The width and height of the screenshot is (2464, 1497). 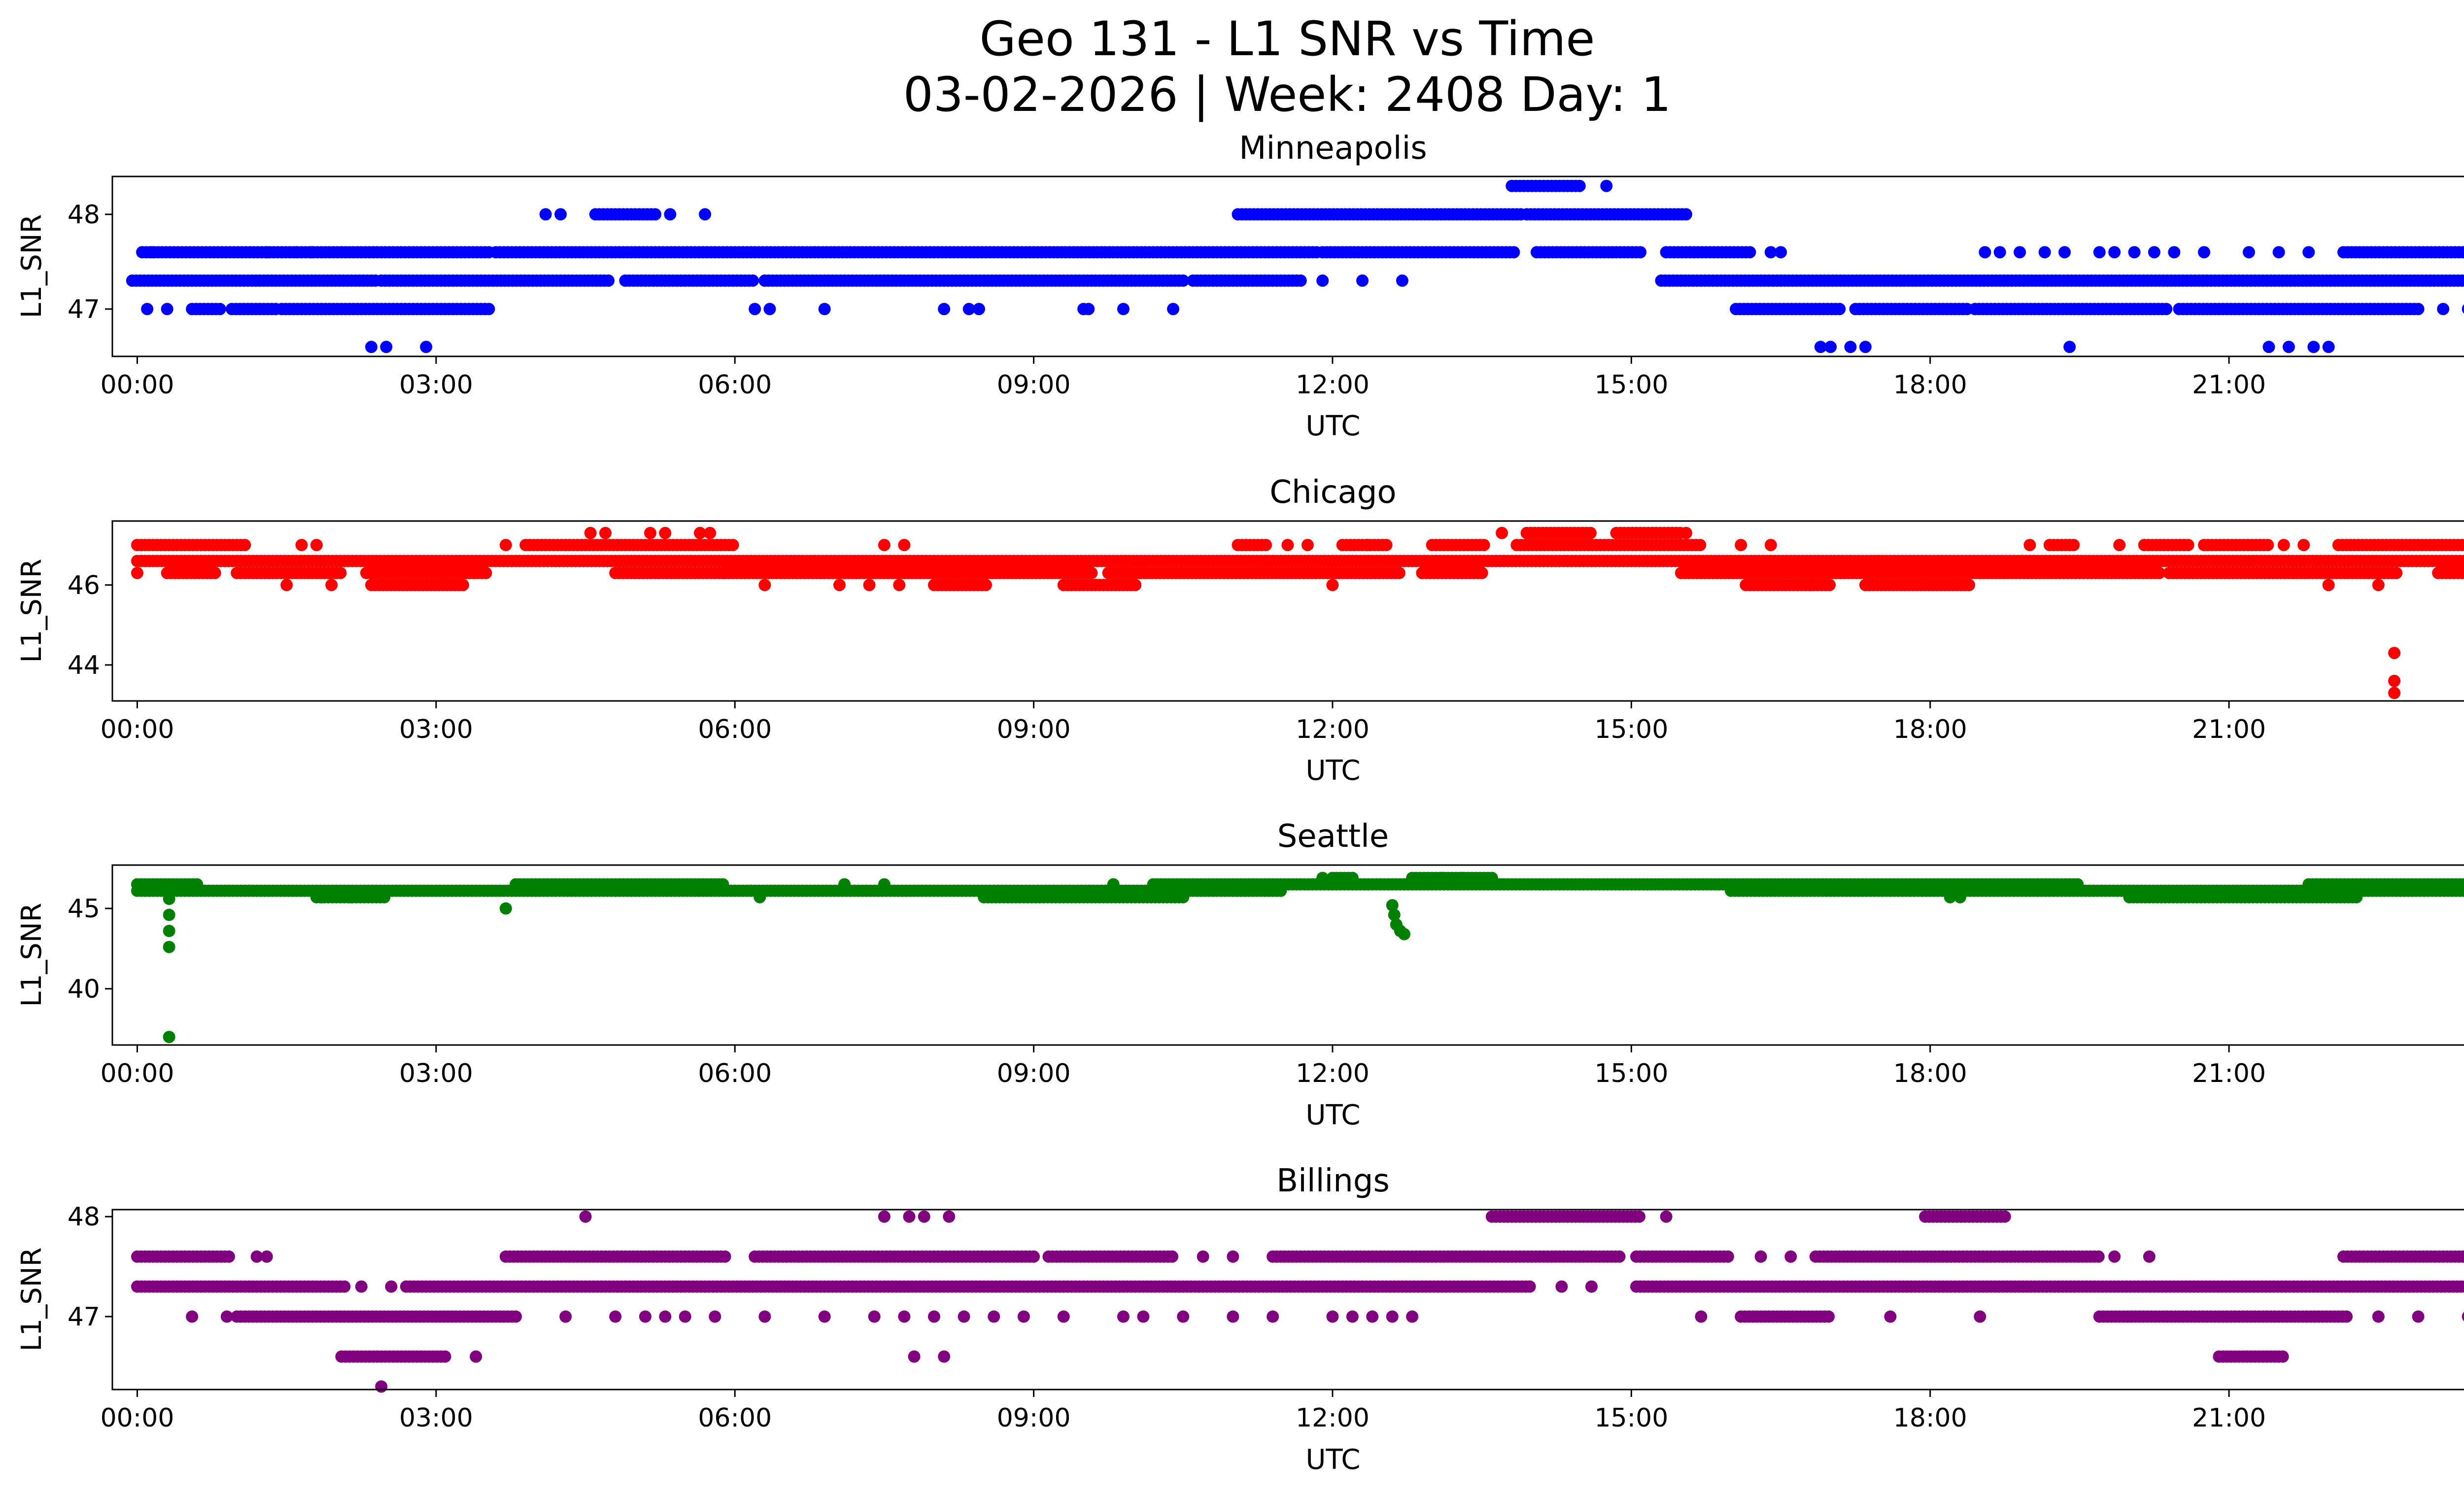 I want to click on outlier-point, so click(x=2394, y=693).